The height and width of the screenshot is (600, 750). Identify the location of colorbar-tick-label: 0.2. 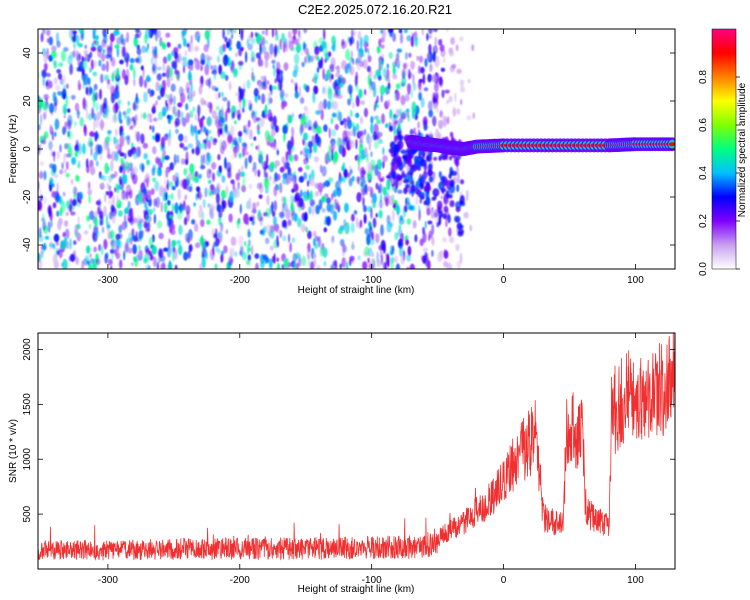
(703, 221).